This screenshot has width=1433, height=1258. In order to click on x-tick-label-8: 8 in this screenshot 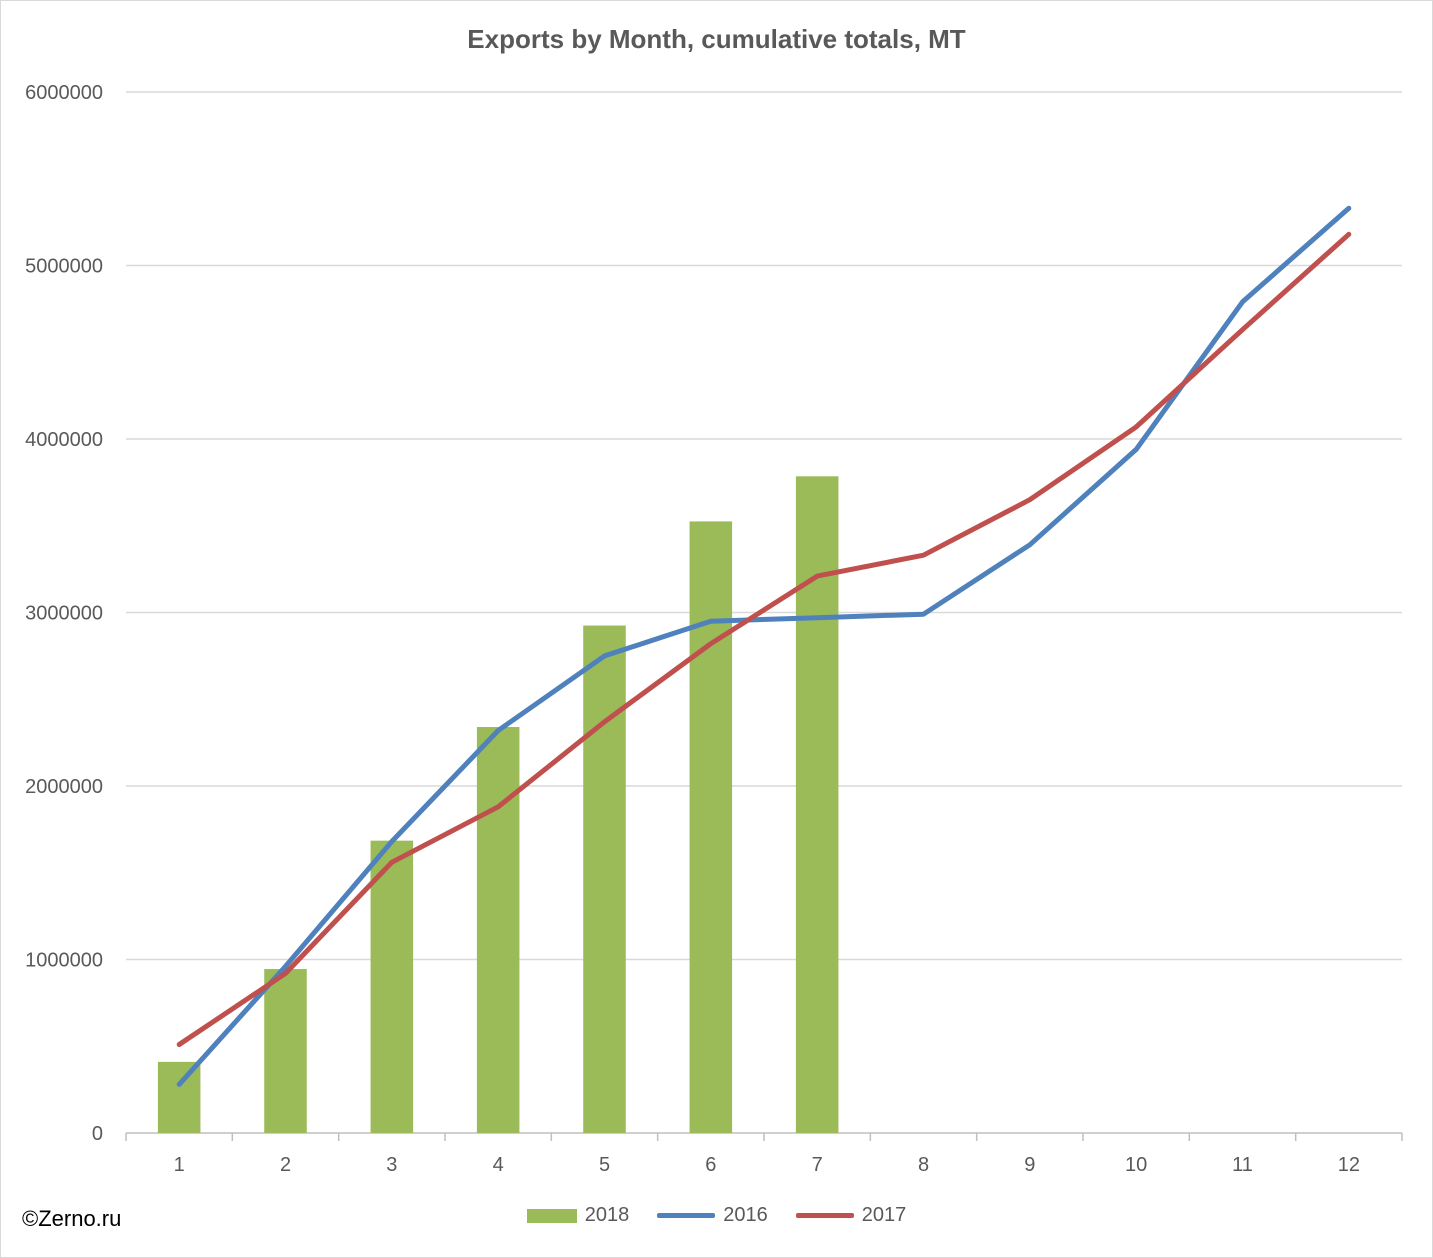, I will do `click(923, 1165)`.